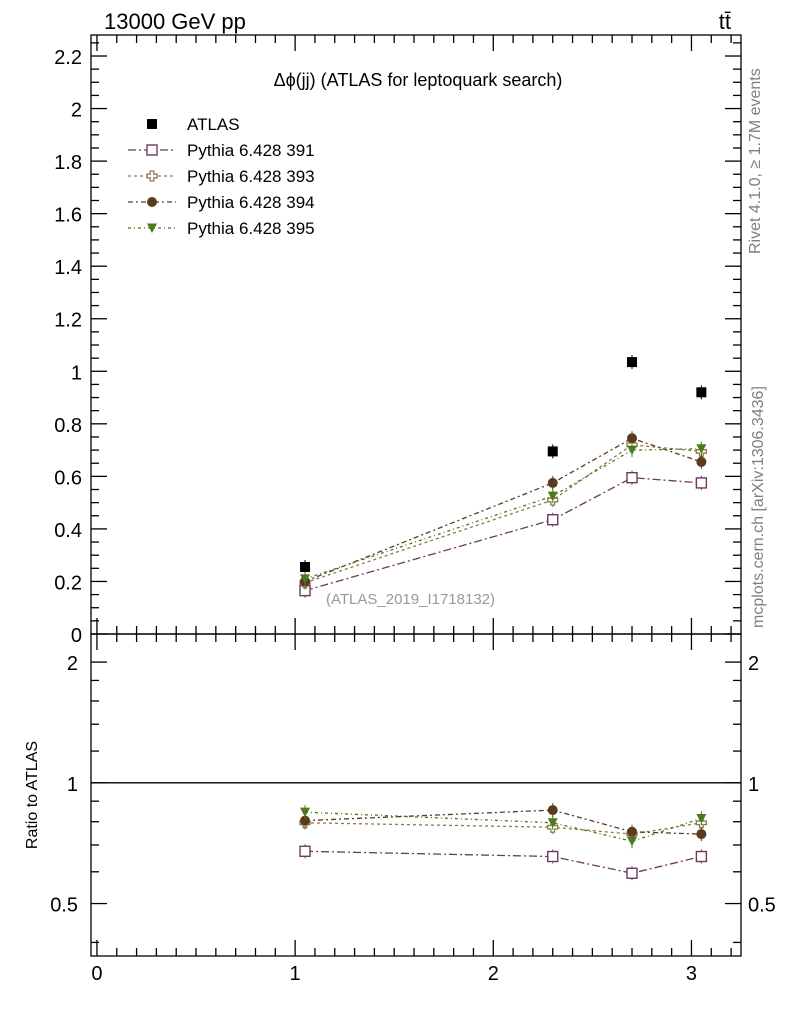  What do you see at coordinates (68, 58) in the screenshot?
I see `main-y-tick-label: 2.2` at bounding box center [68, 58].